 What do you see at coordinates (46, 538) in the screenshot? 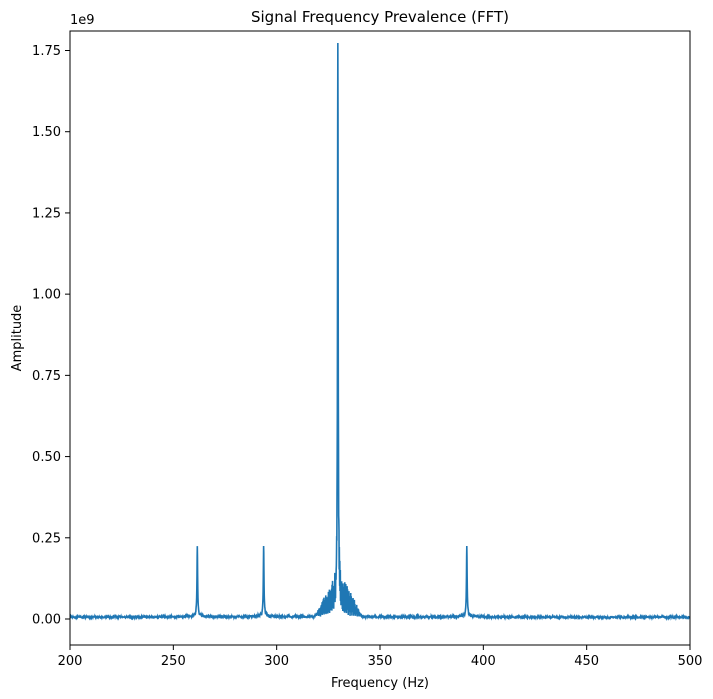
I see `y-tick-label: 0.25` at bounding box center [46, 538].